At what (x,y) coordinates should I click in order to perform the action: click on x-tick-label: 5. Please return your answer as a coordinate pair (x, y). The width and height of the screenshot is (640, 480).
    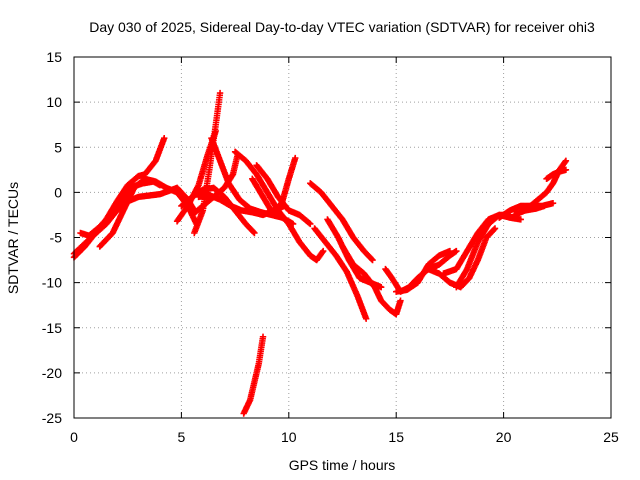
    Looking at the image, I should click on (182, 437).